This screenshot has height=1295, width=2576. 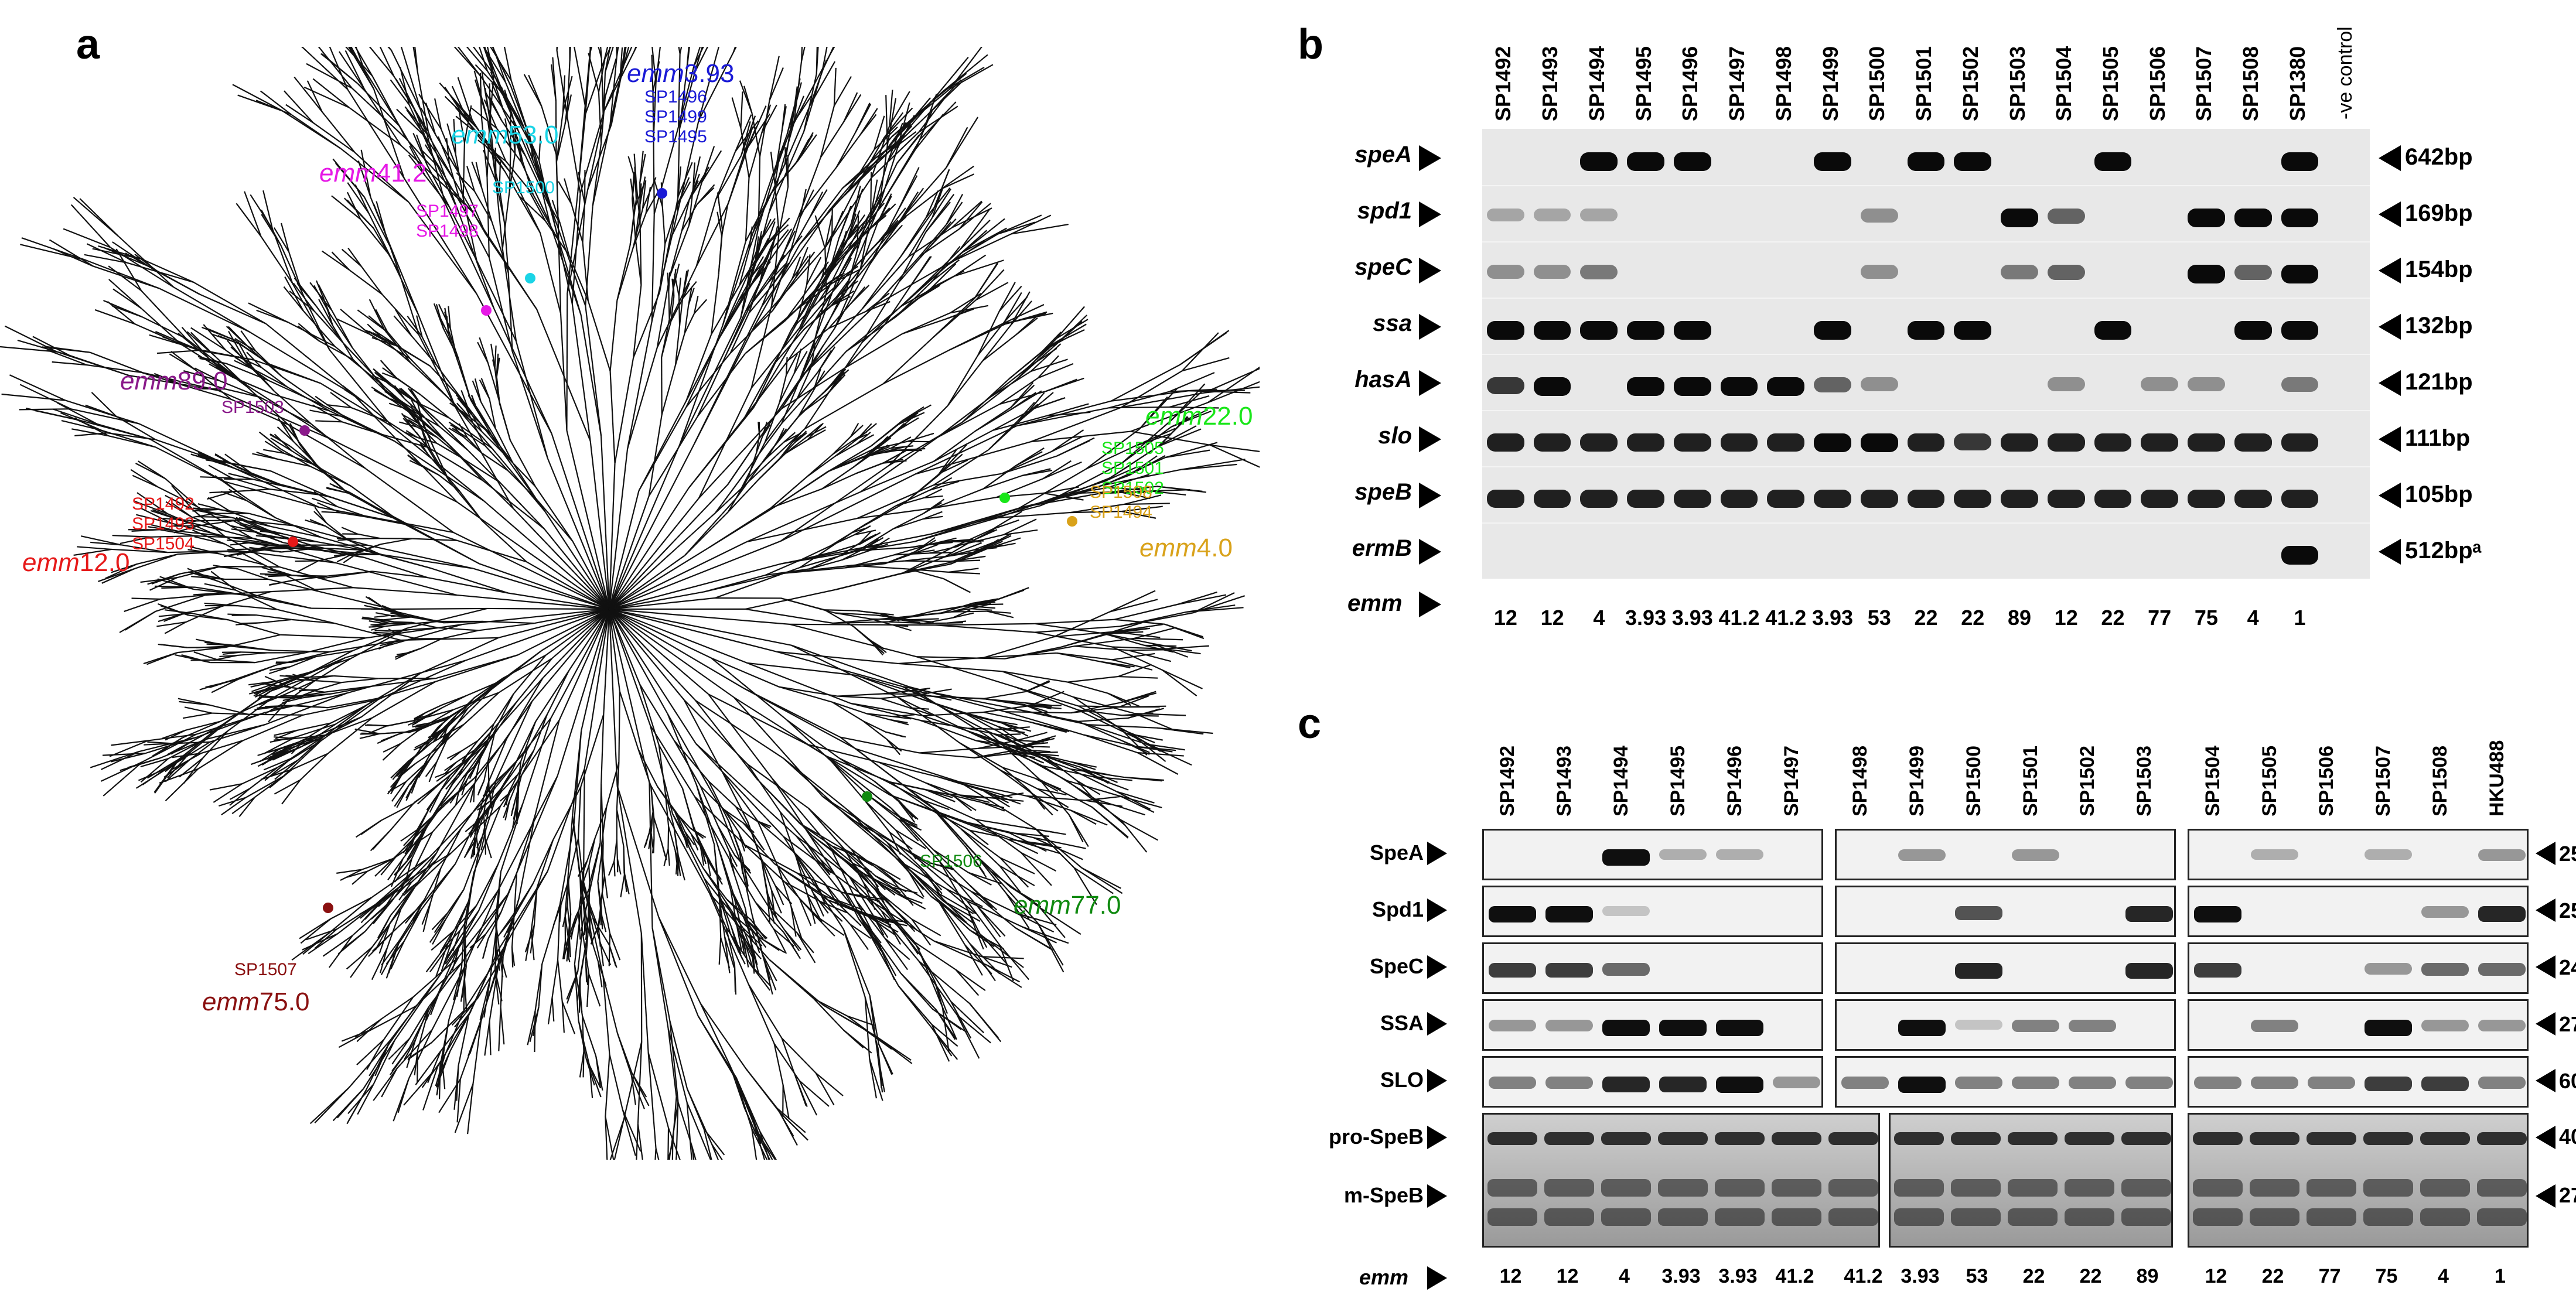 What do you see at coordinates (1067, 906) in the screenshot?
I see `clade-emm-label: emm77.0` at bounding box center [1067, 906].